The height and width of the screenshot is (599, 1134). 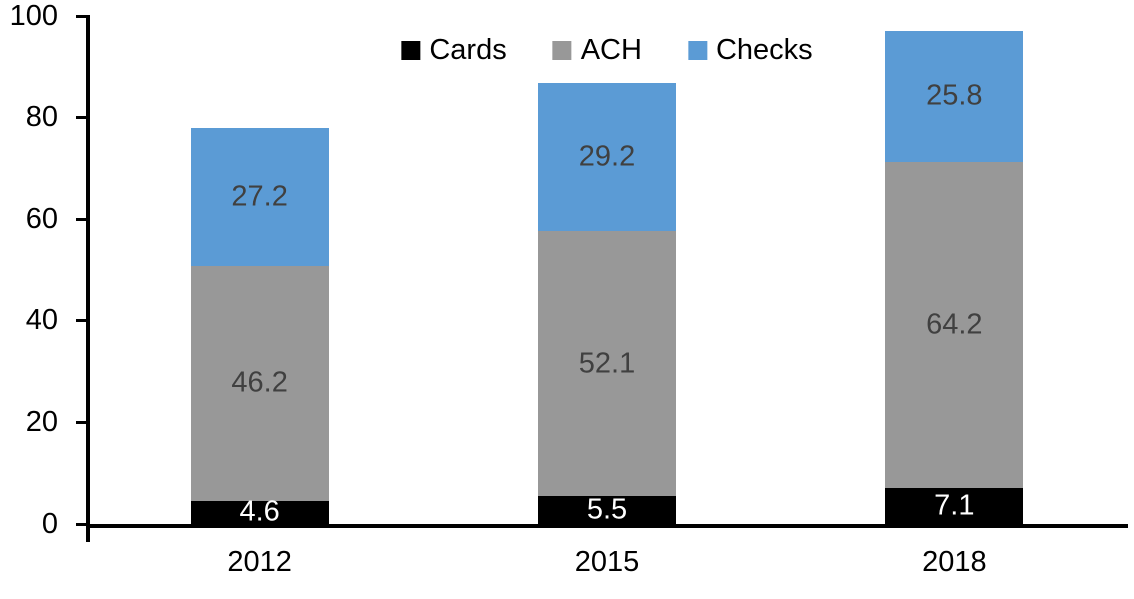 What do you see at coordinates (259, 562) in the screenshot?
I see `x-axis-tick-label: 2012` at bounding box center [259, 562].